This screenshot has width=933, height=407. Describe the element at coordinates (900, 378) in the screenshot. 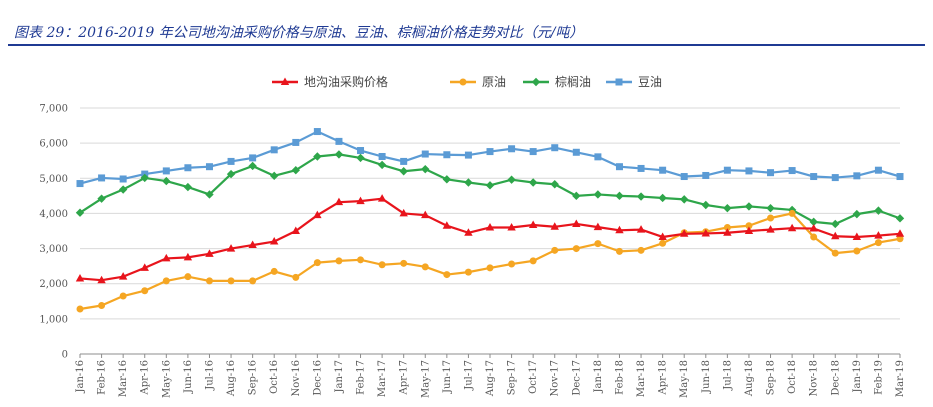

I see `x-tick-label: Mar-19` at that location.